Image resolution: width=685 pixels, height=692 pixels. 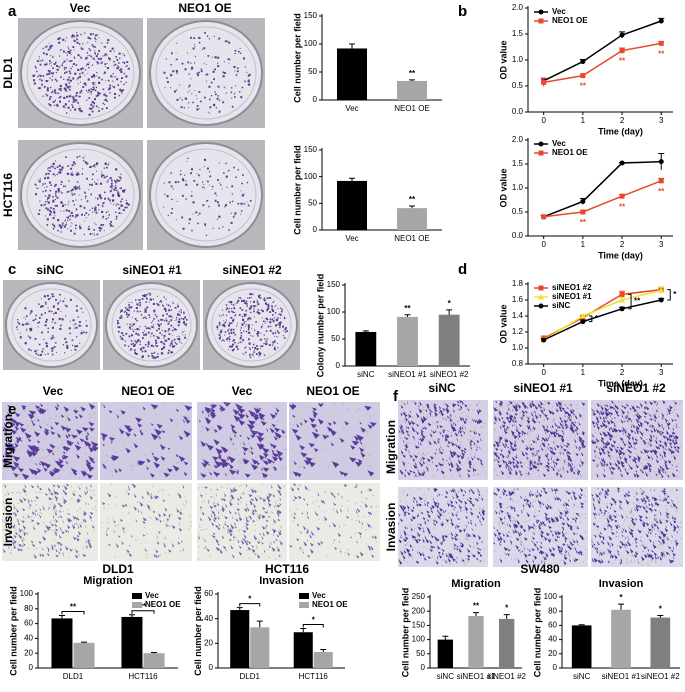 What do you see at coordinates (518, 331) in the screenshot?
I see `y-tick-label: 1.2` at bounding box center [518, 331].